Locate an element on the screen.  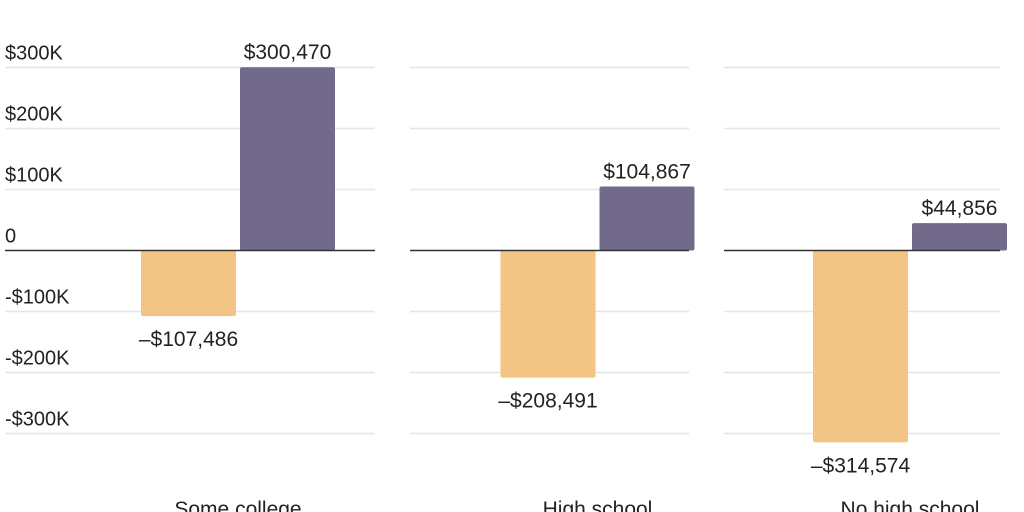
y-tick-label: -$200K is located at coordinates (37, 359).